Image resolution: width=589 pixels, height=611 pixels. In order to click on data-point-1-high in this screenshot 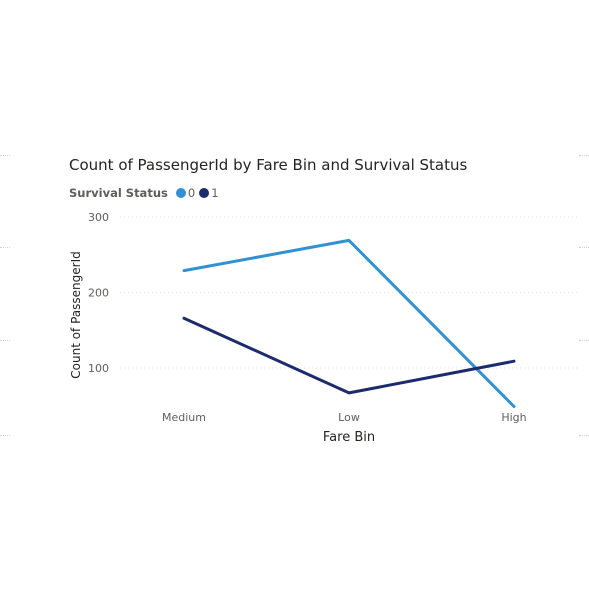, I will do `click(514, 361)`.